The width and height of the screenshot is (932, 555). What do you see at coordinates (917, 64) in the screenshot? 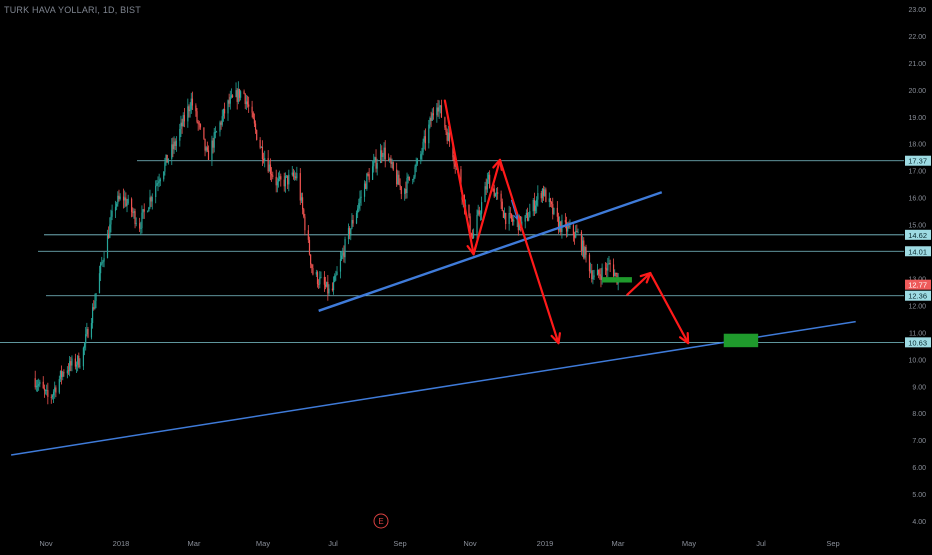
I see `y-tick-label: 21.00` at bounding box center [917, 64].